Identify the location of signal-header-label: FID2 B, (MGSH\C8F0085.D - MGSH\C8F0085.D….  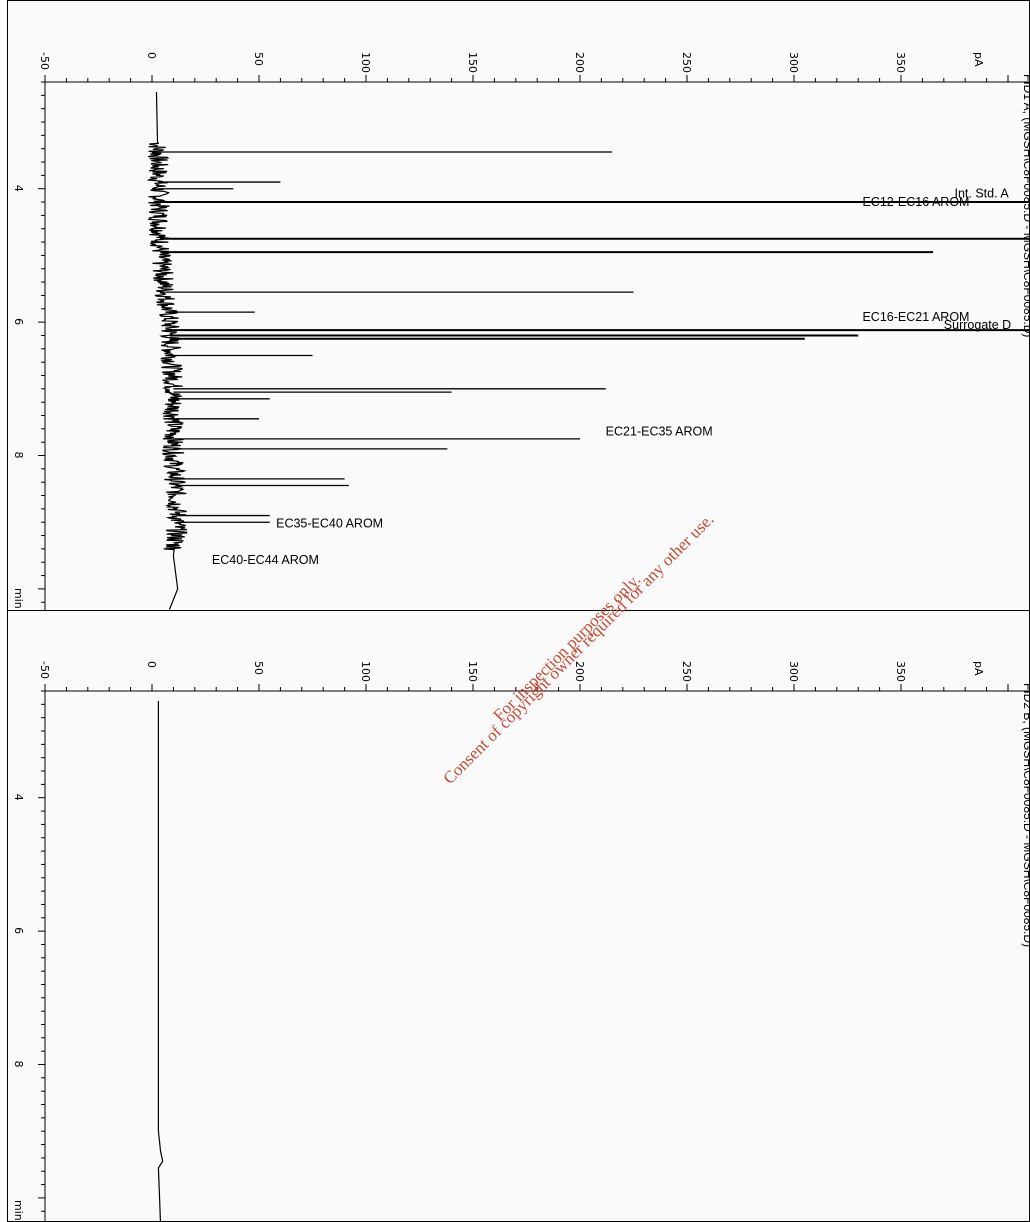
(1025, 815).